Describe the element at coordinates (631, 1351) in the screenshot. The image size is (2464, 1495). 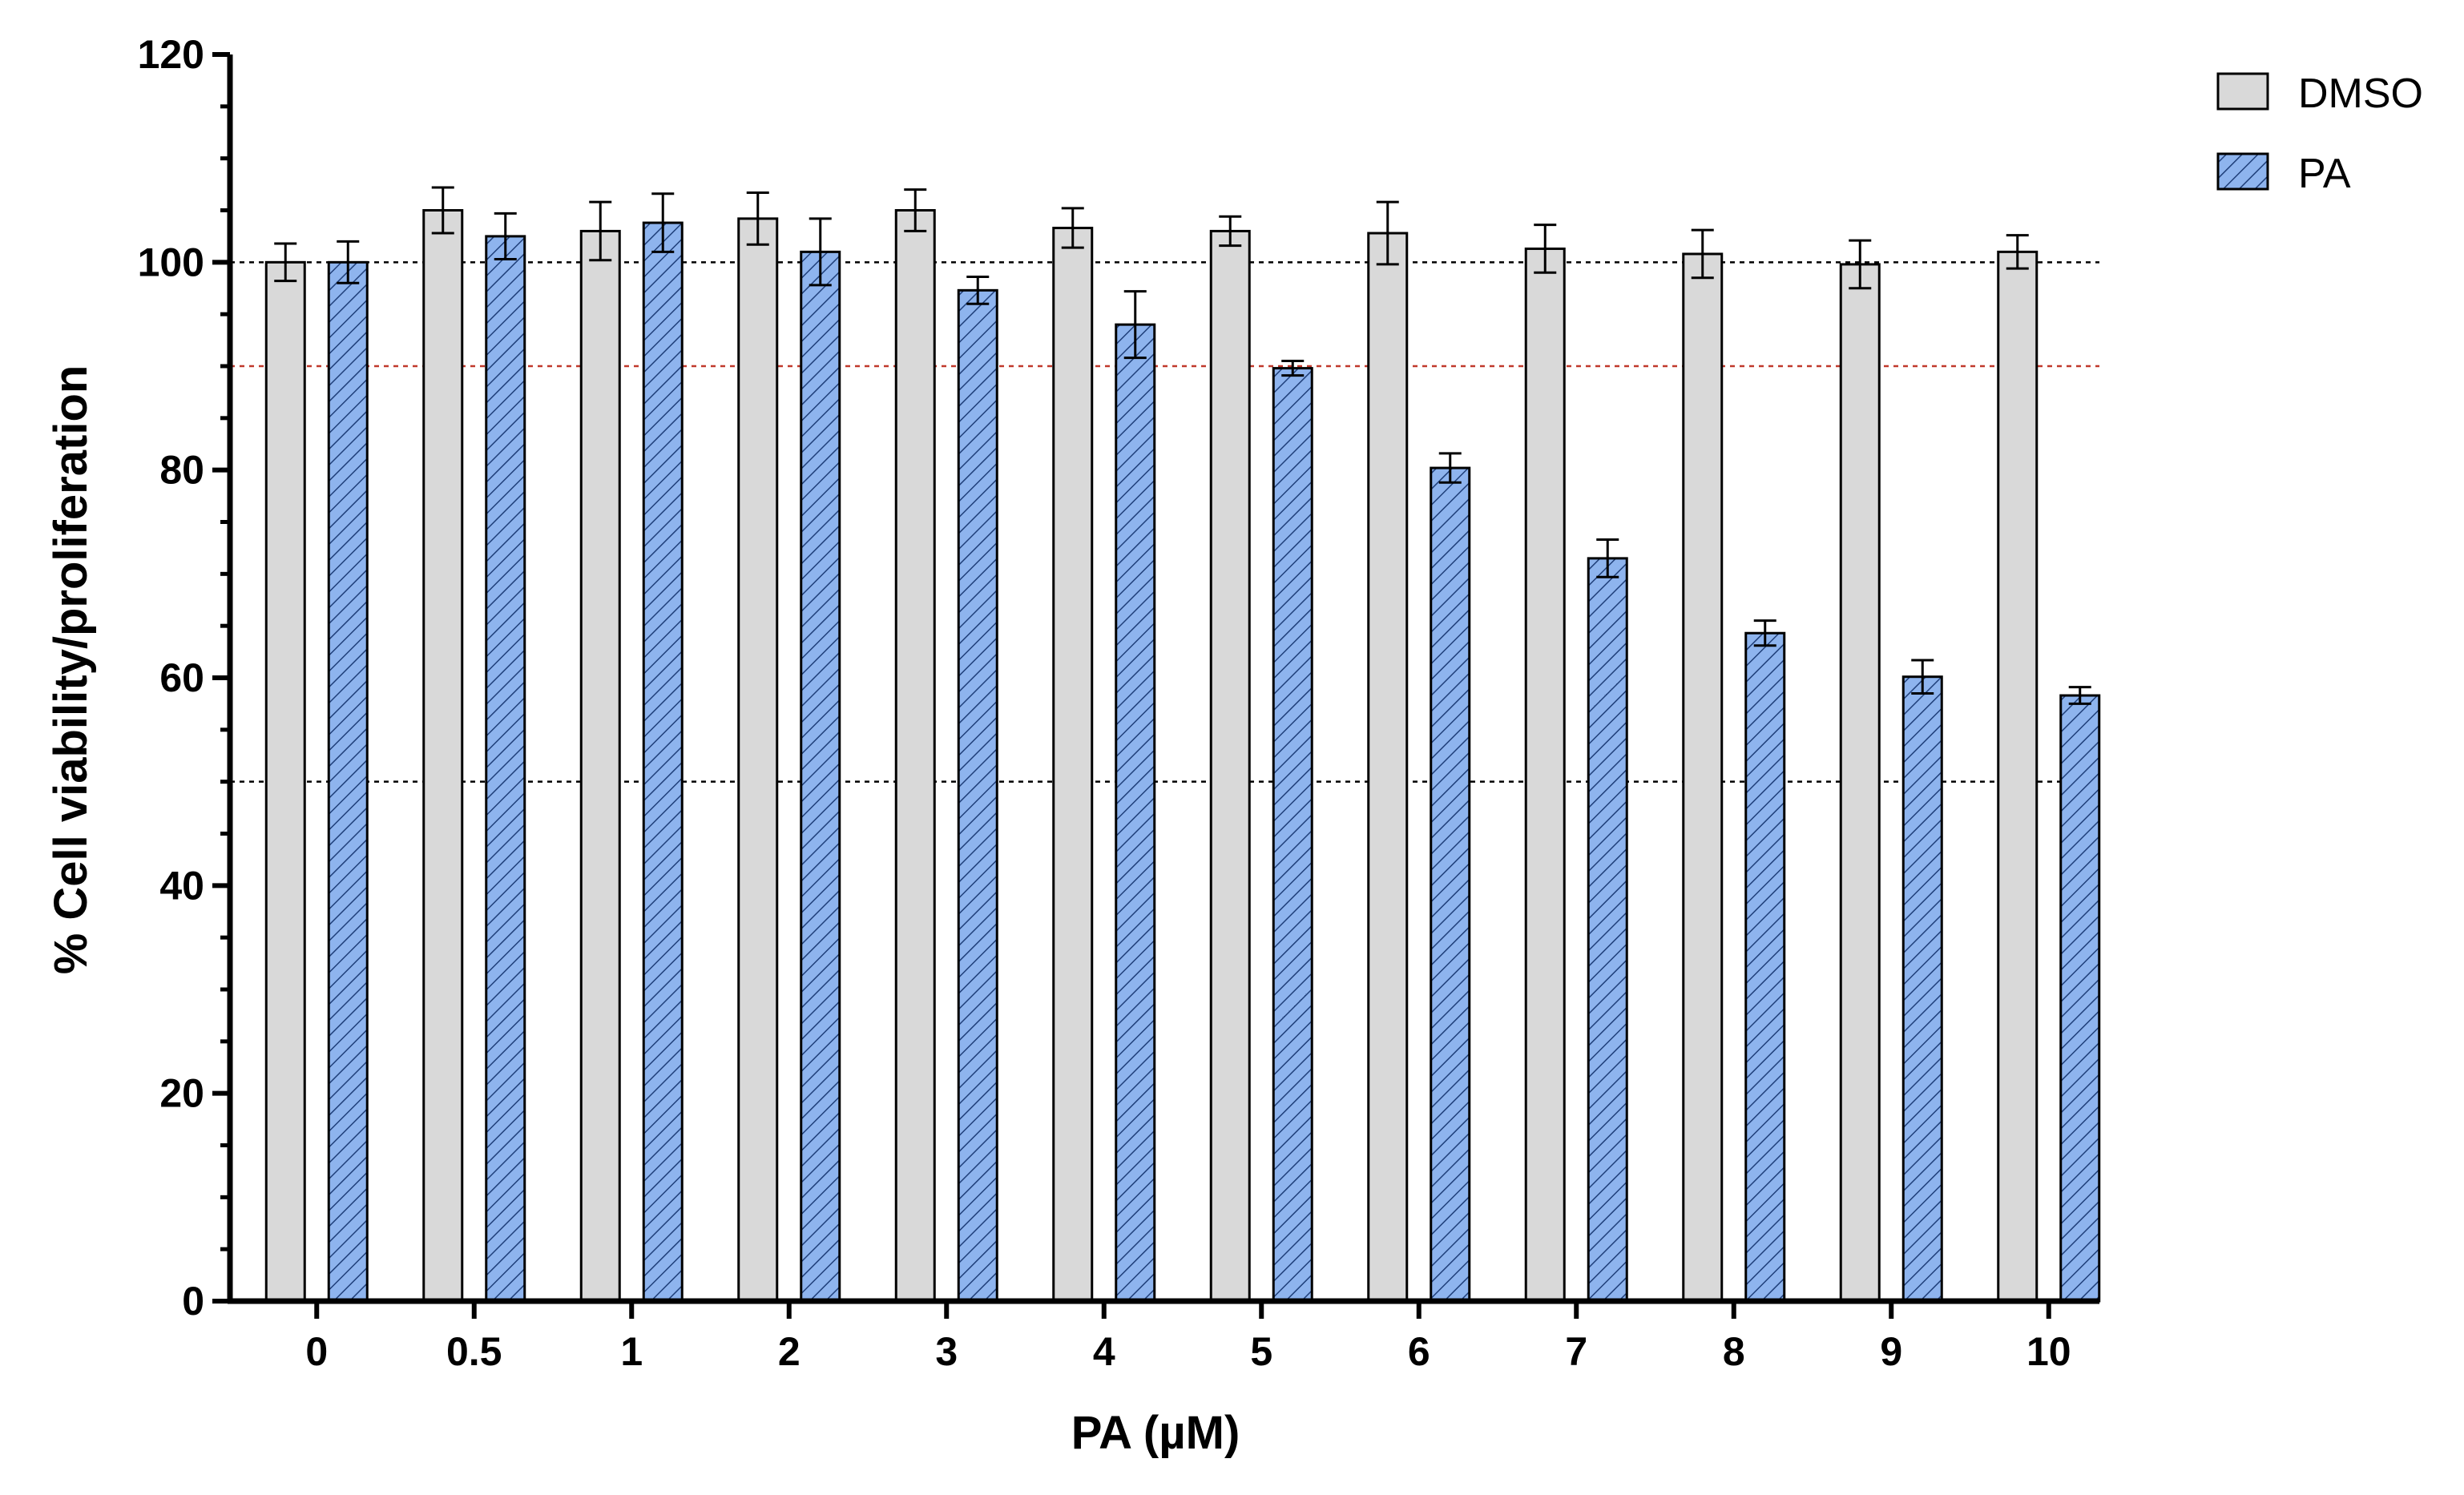
I see `x-tick-label: 1` at that location.